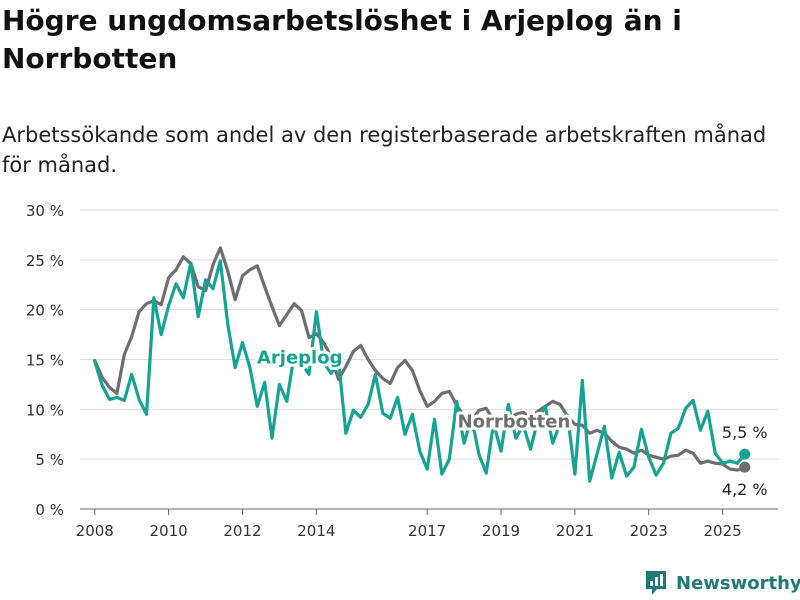  What do you see at coordinates (656, 583) in the screenshot?
I see `bar-chart-logo-icon` at bounding box center [656, 583].